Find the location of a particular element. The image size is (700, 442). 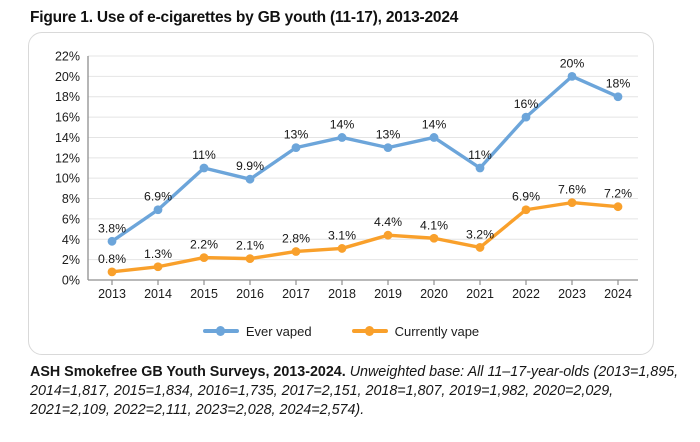

data-label: 7.6% is located at coordinates (572, 190).